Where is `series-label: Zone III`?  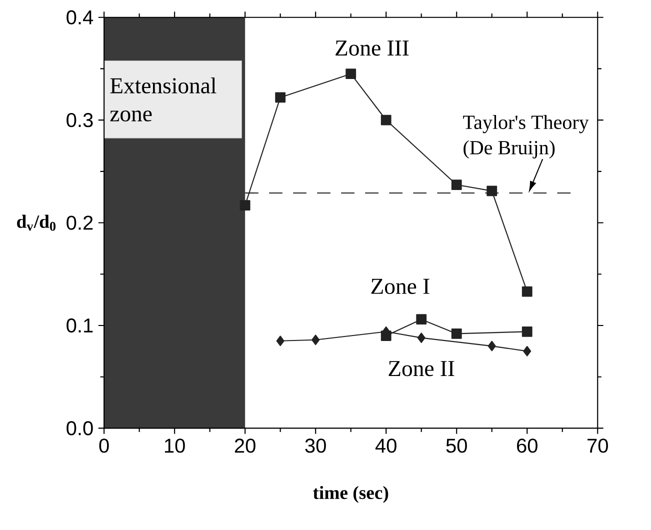
series-label: Zone III is located at coordinates (372, 48).